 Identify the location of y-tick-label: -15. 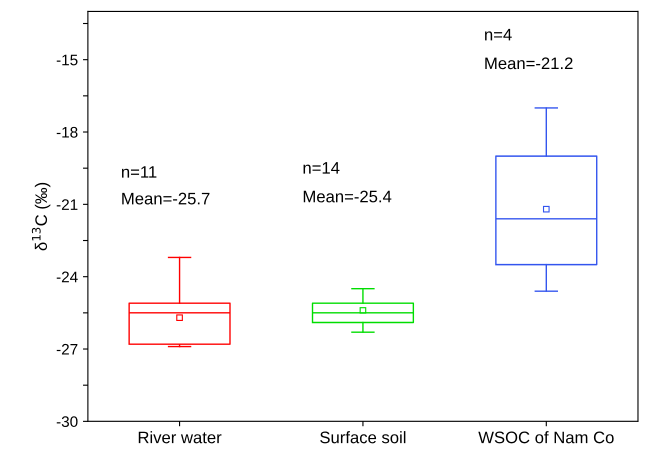
(67, 60).